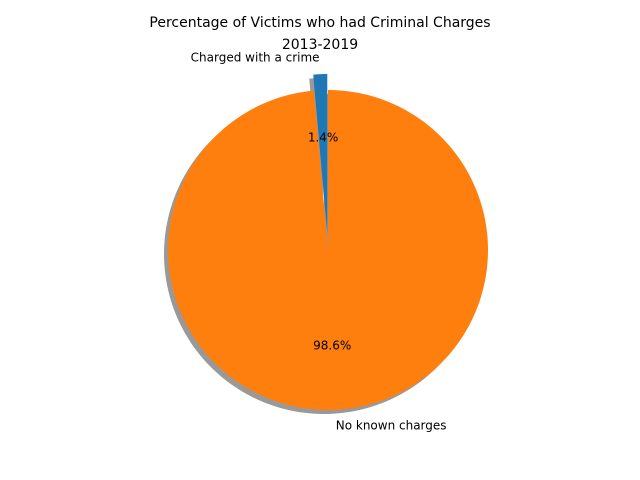 The height and width of the screenshot is (480, 640). Describe the element at coordinates (320, 154) in the screenshot. I see `slice-charged-with-a-crime` at that location.